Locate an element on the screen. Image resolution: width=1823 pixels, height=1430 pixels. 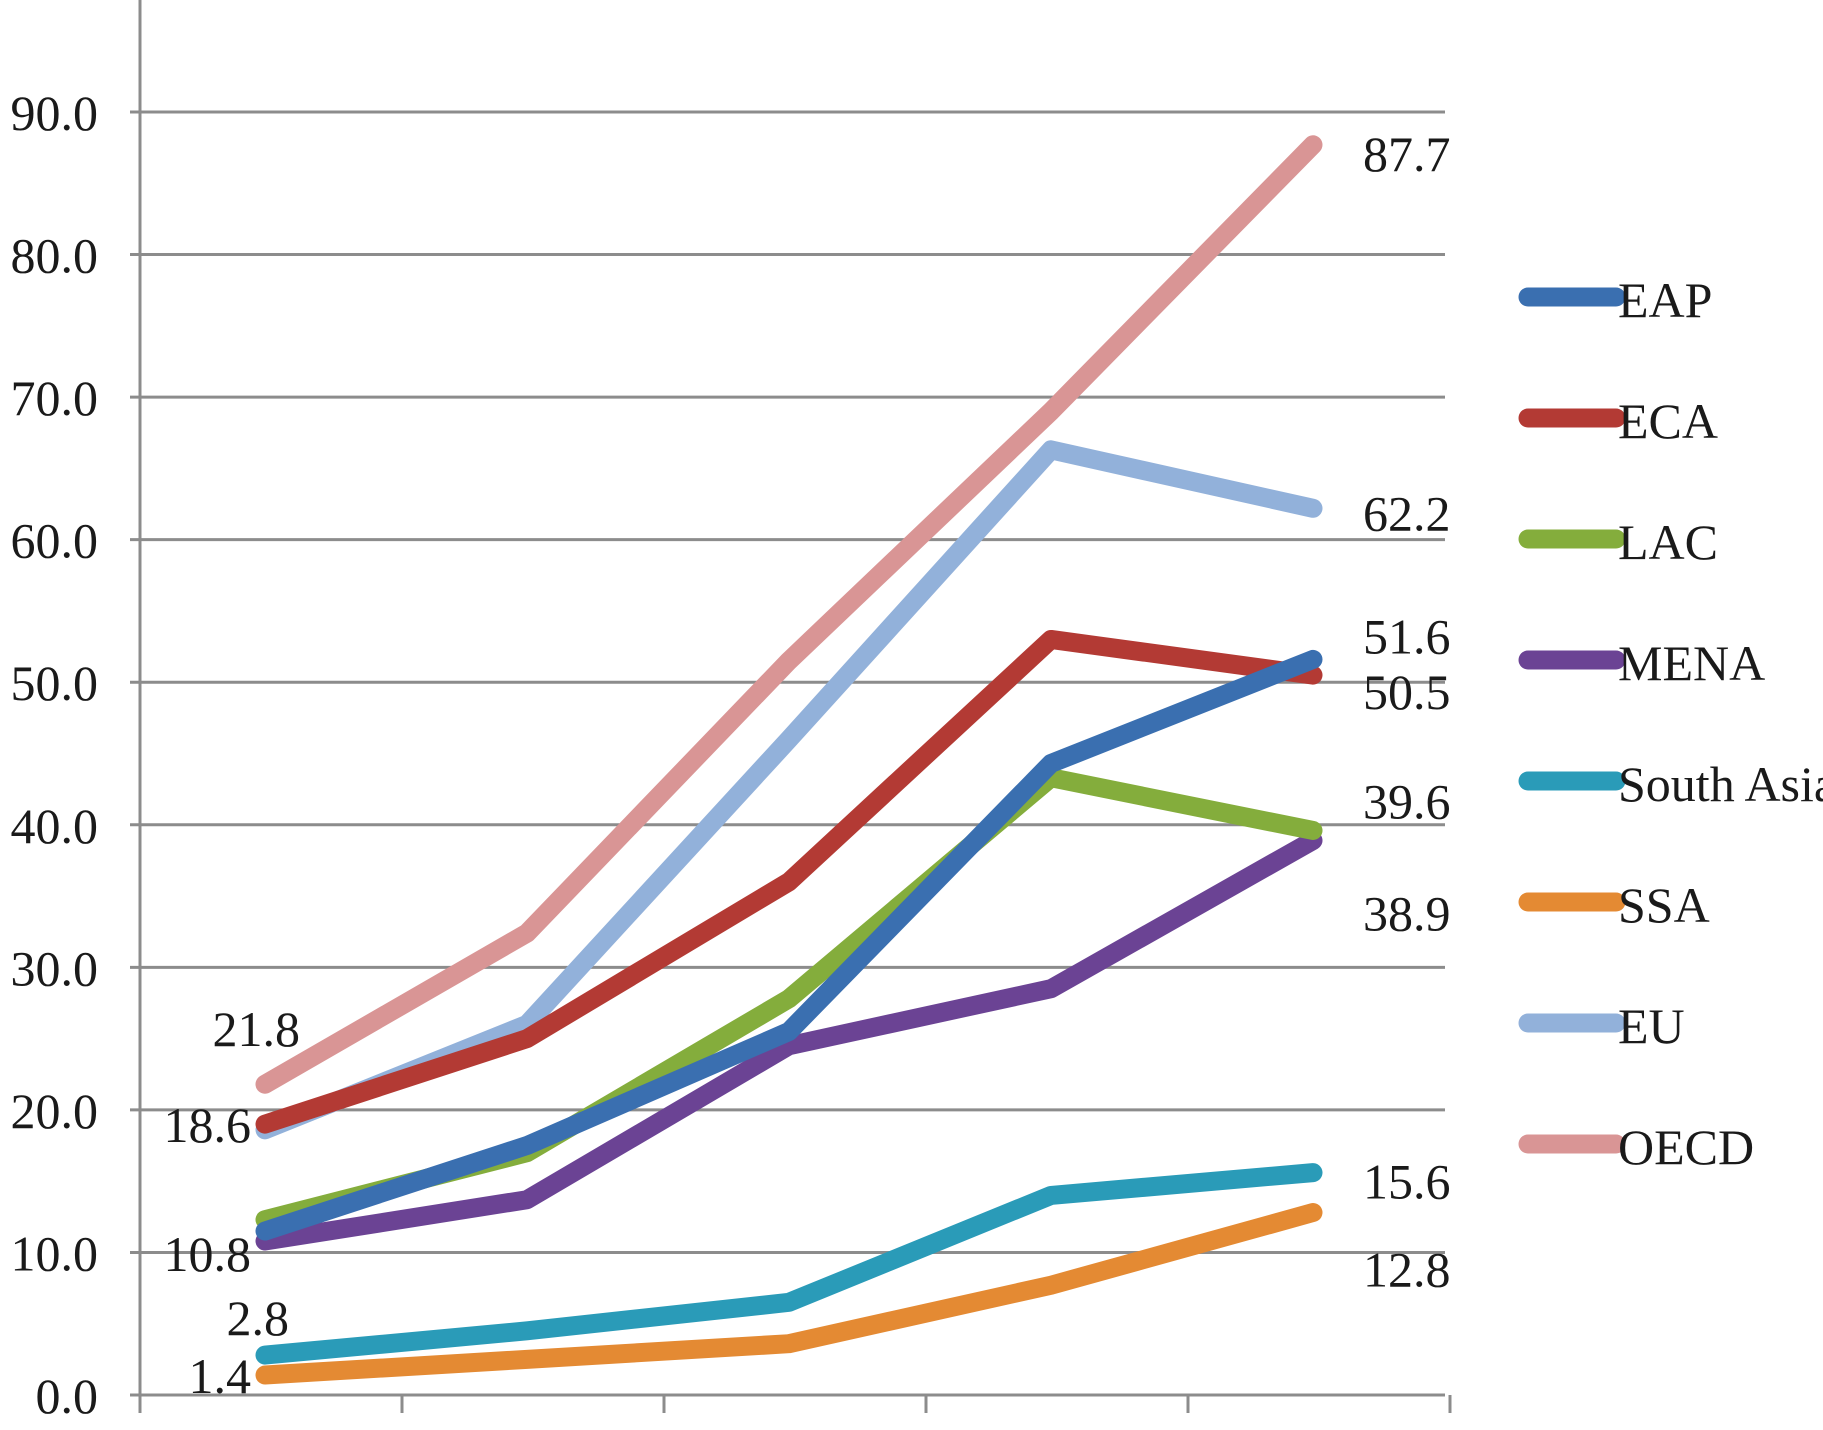
legend-item-south-asia: South Asia is located at coordinates (1670, 784).